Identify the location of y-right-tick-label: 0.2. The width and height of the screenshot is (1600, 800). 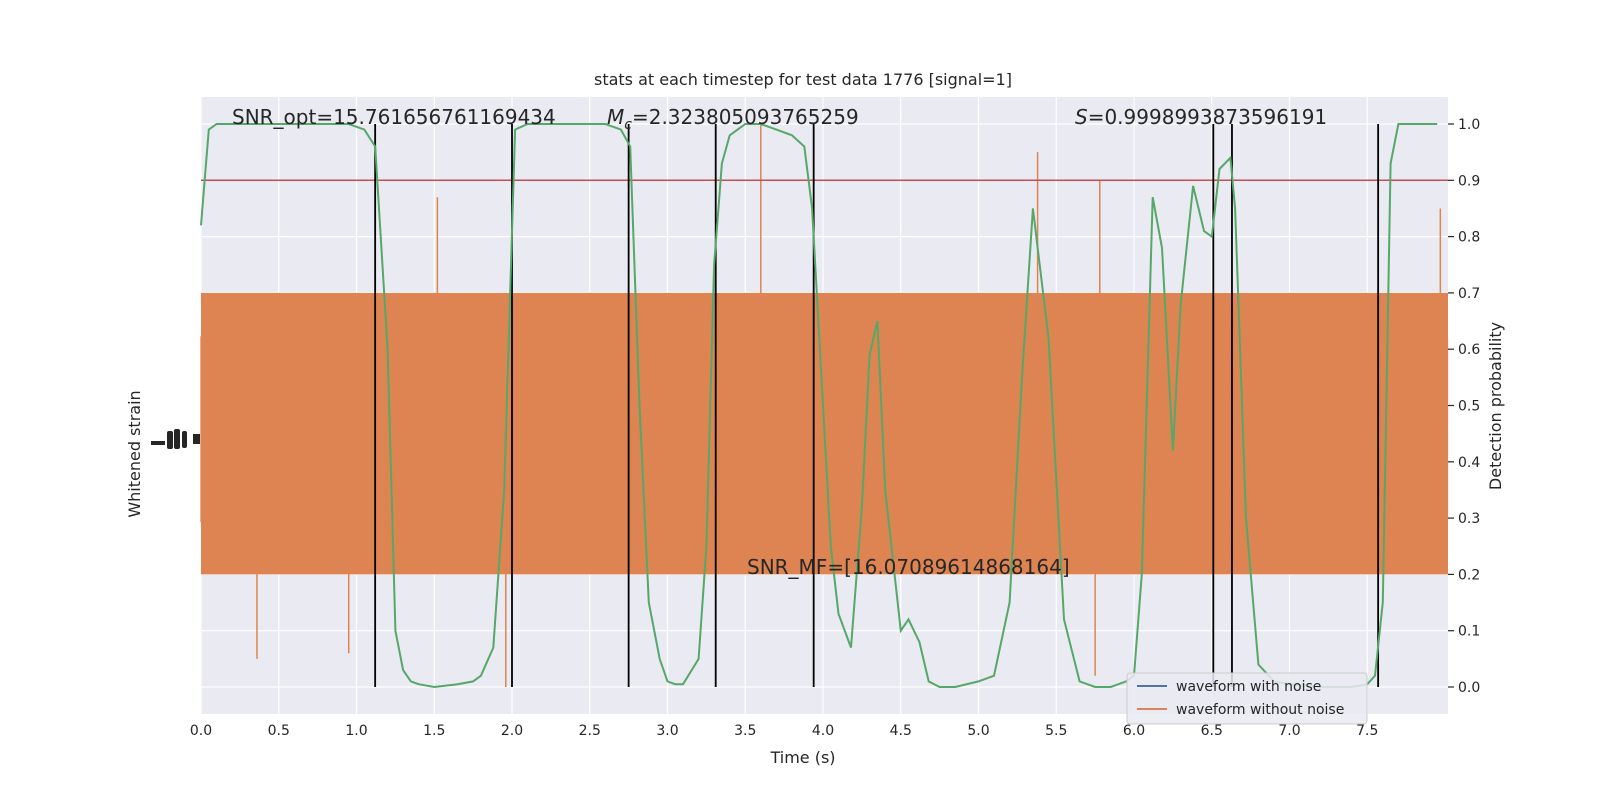
(1469, 575).